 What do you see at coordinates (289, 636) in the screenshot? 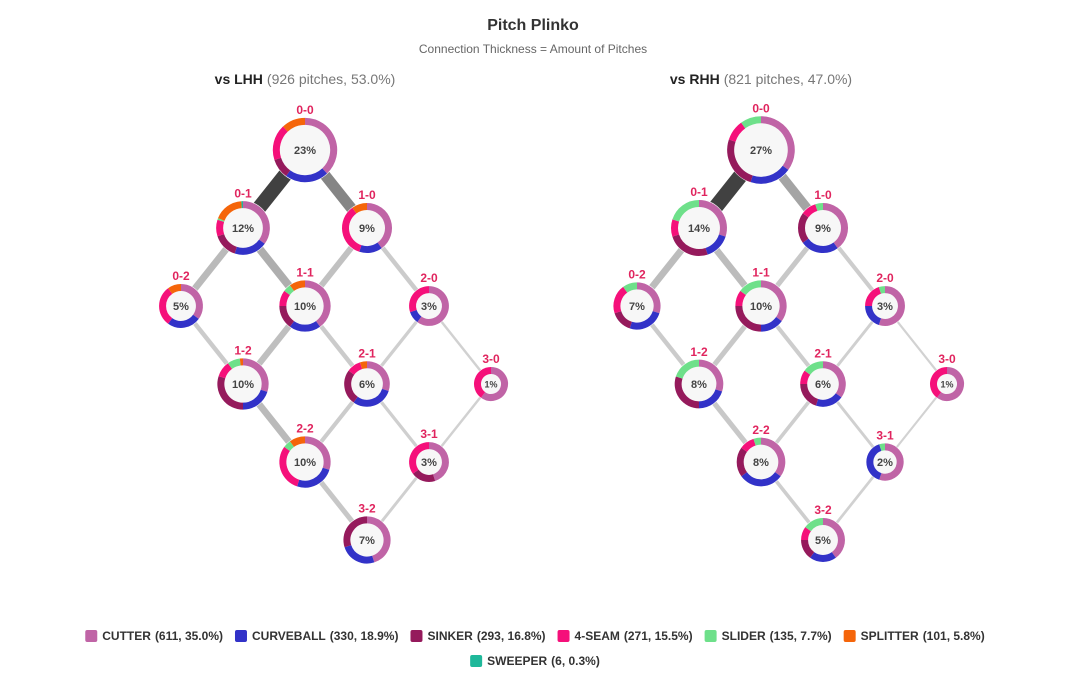
I see `legend-name: CURVEBALL` at bounding box center [289, 636].